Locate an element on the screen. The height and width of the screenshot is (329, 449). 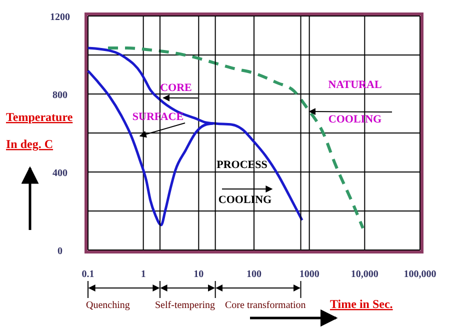
annotation: CORE is located at coordinates (176, 88).